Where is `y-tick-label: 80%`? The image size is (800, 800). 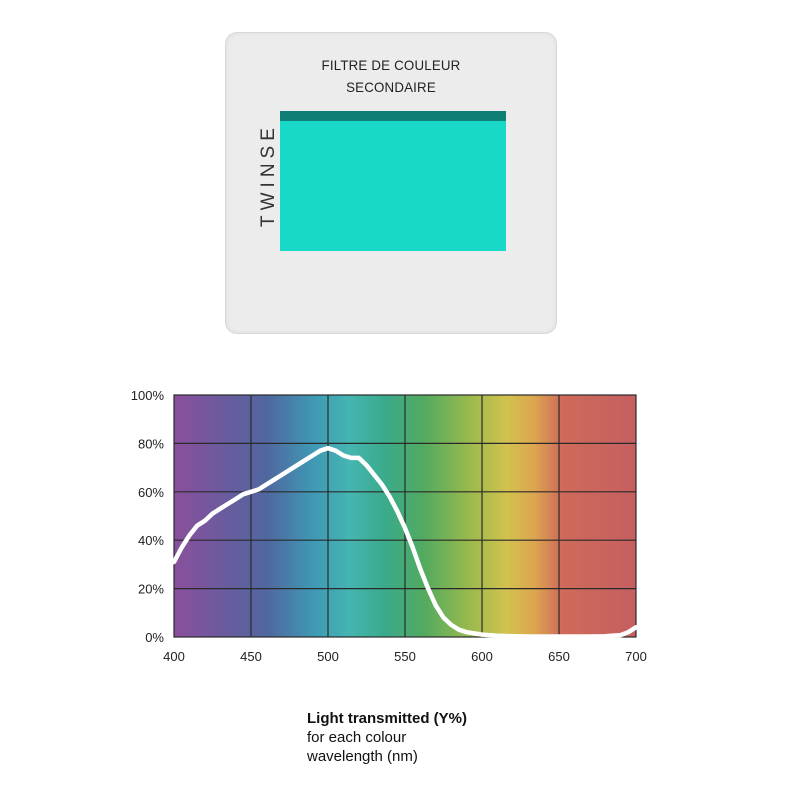 y-tick-label: 80% is located at coordinates (151, 443).